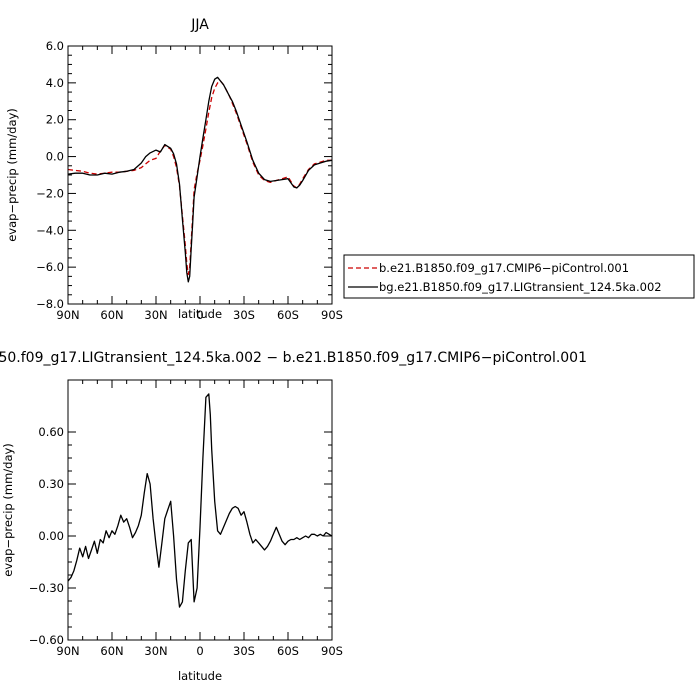  I want to click on panel-top-ytick-label: −2.0, so click(50, 193).